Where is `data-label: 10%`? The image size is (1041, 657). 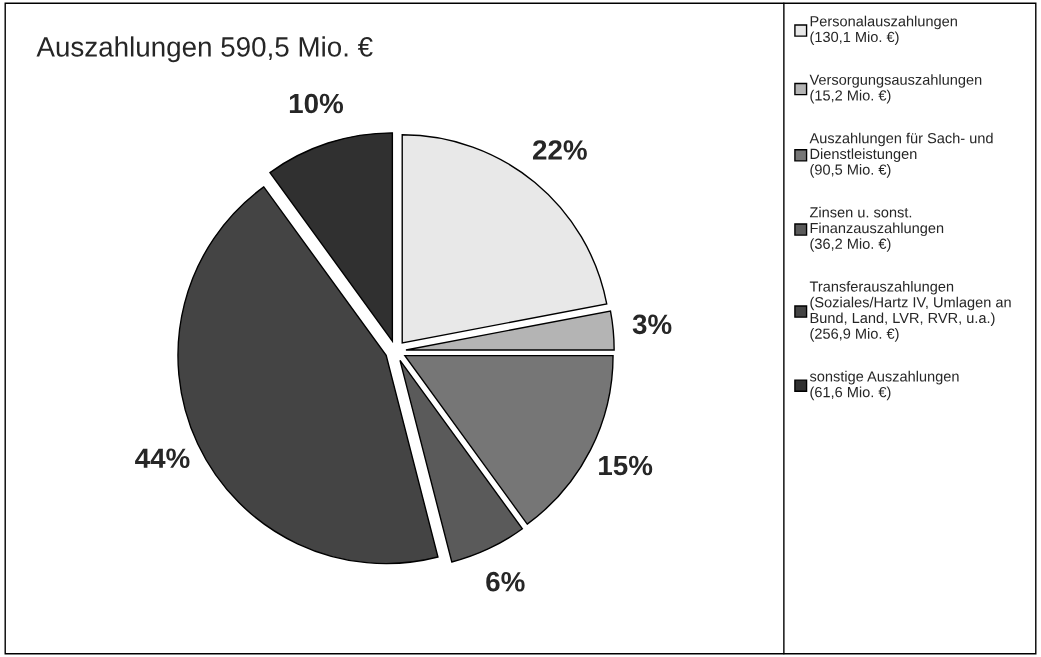 data-label: 10% is located at coordinates (316, 103).